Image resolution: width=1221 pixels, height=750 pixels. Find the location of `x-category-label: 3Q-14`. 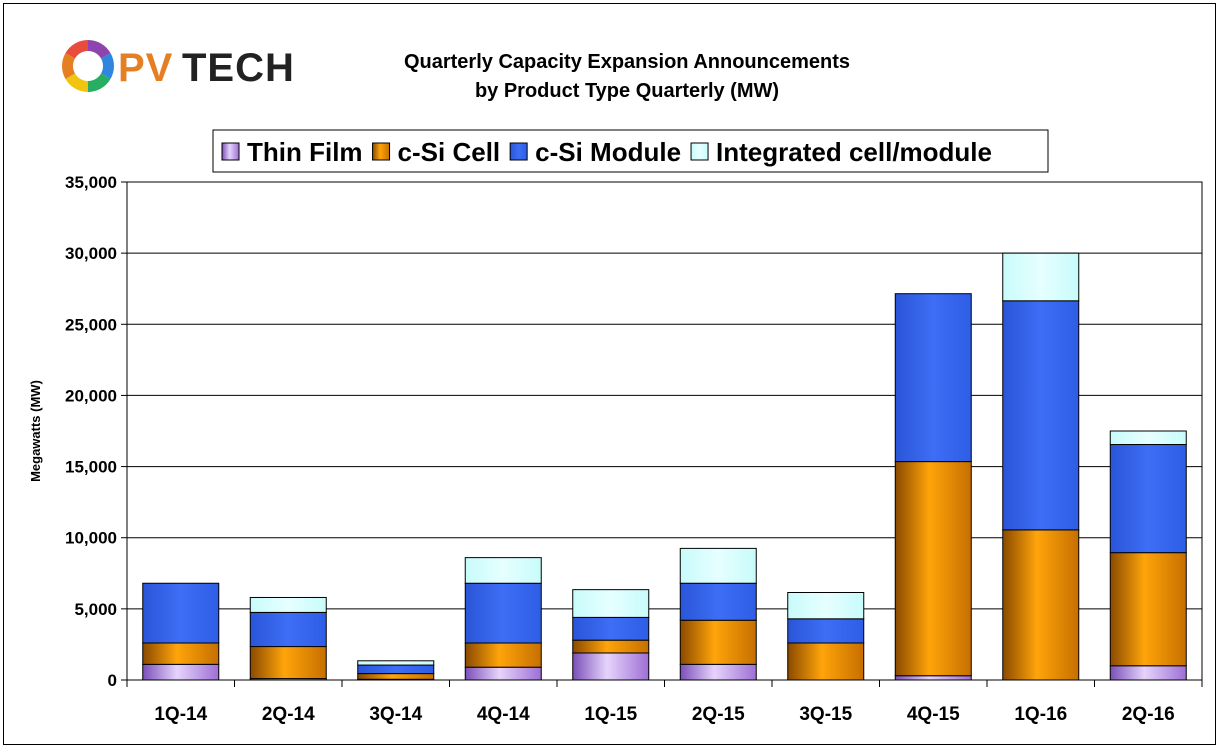

x-category-label: 3Q-14 is located at coordinates (395, 714).